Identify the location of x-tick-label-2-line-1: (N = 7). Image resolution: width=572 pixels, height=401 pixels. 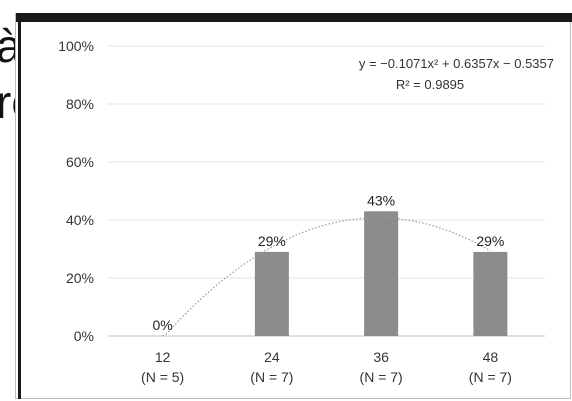
(381, 377).